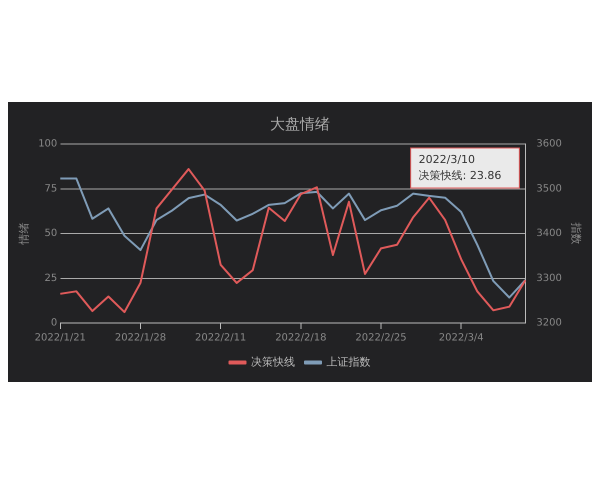 The height and width of the screenshot is (480, 600). Describe the element at coordinates (549, 234) in the screenshot. I see `y2-tick-label: 3400` at that location.